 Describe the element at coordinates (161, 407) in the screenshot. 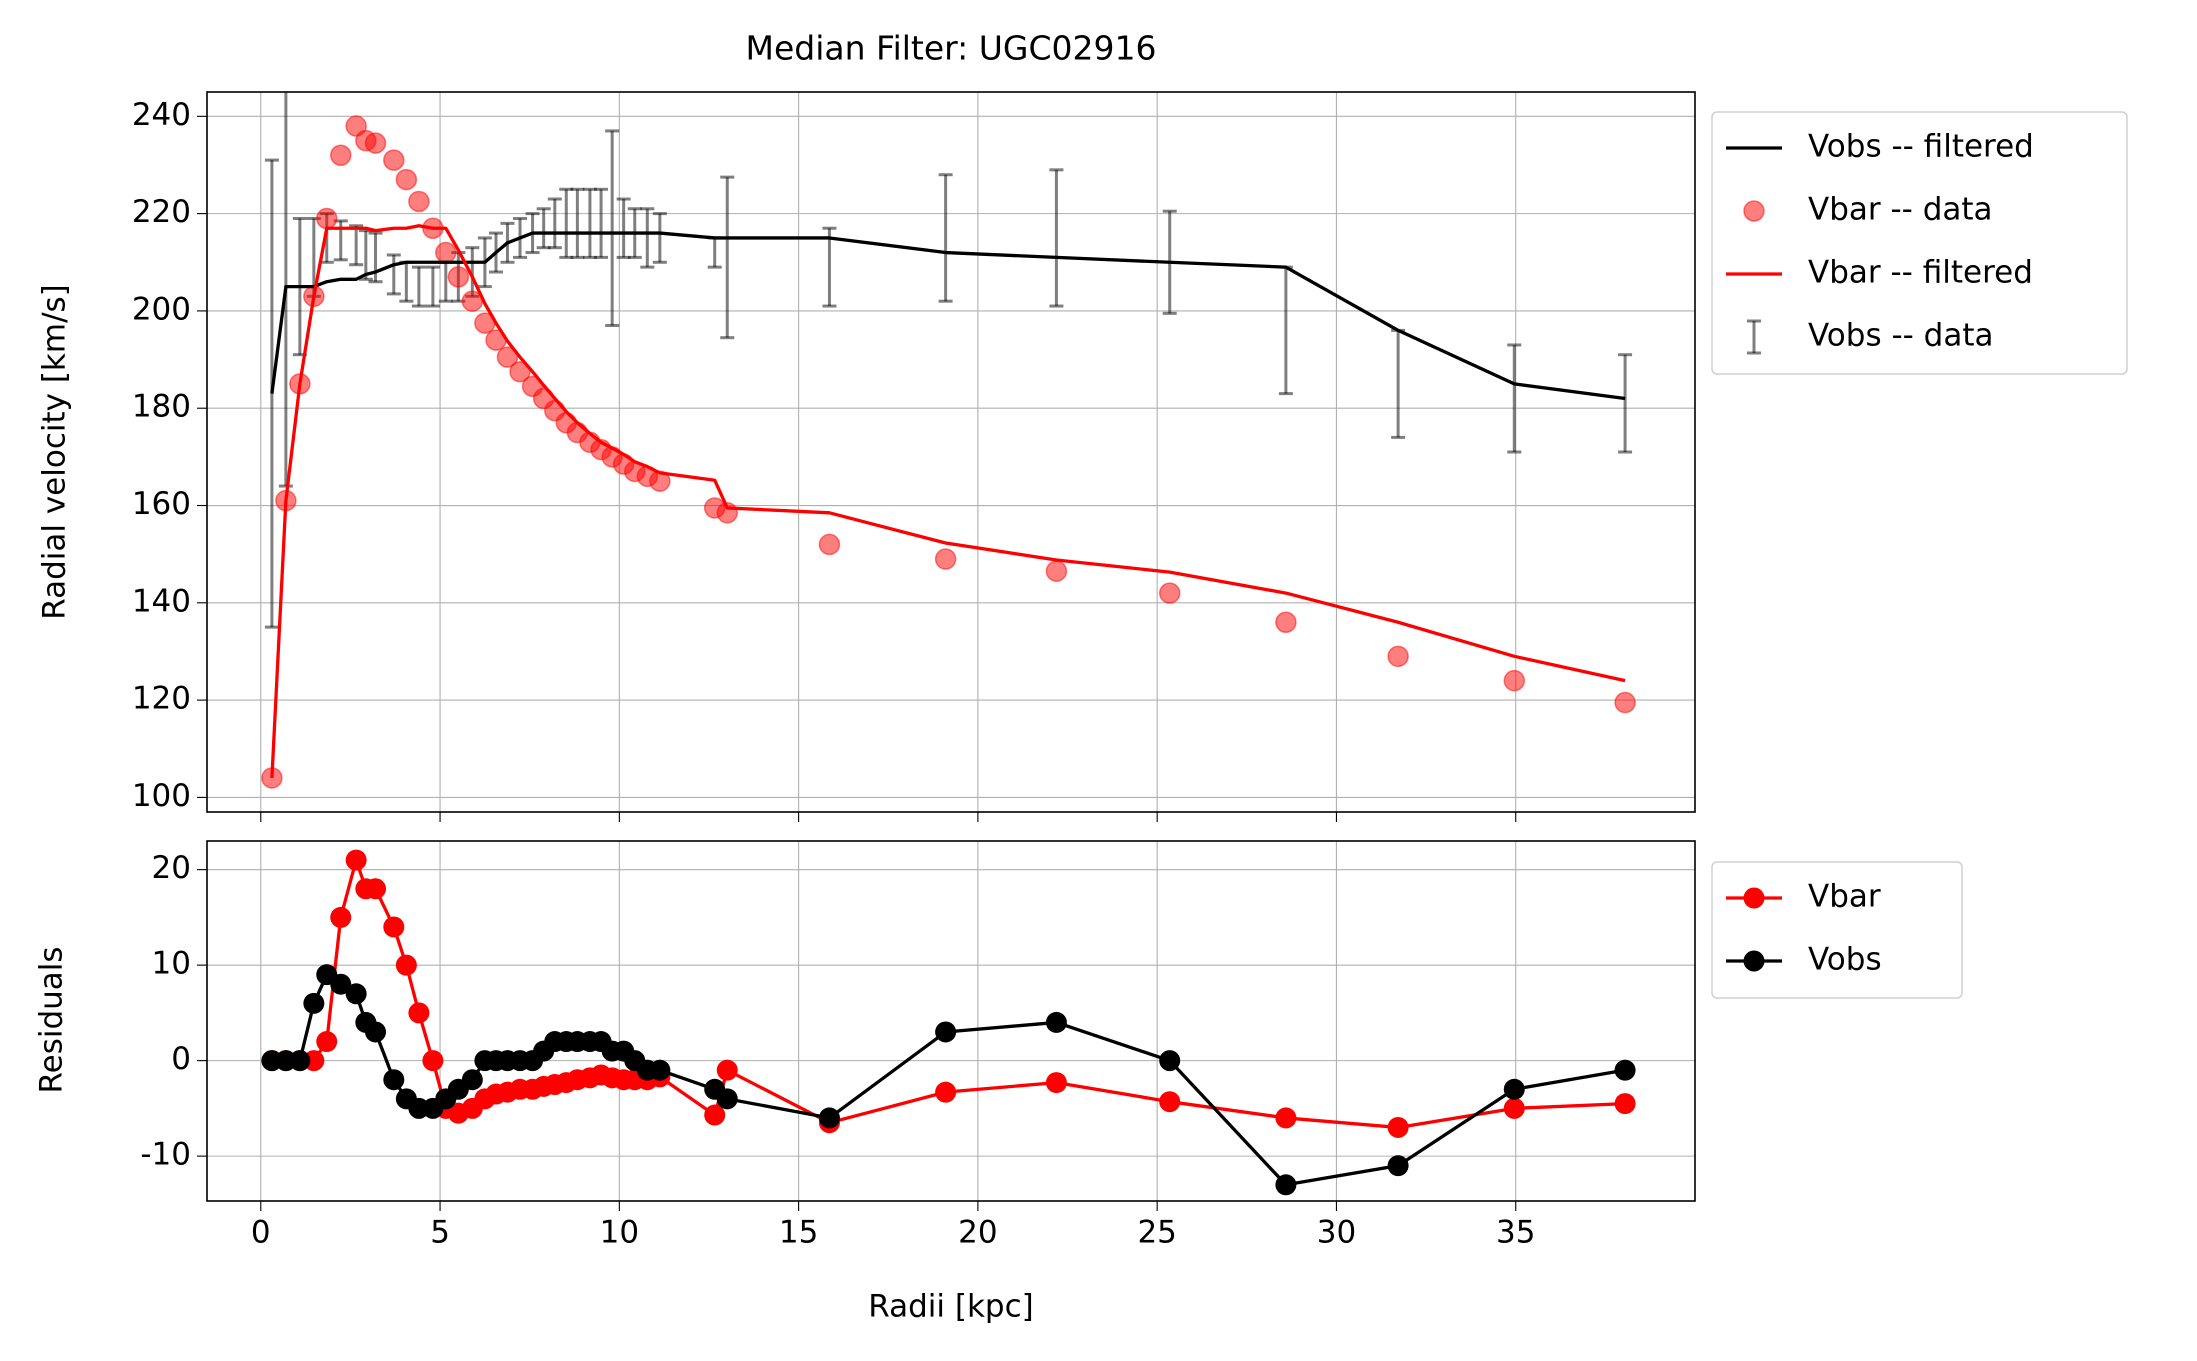

I see `y-tick-label: 180` at that location.